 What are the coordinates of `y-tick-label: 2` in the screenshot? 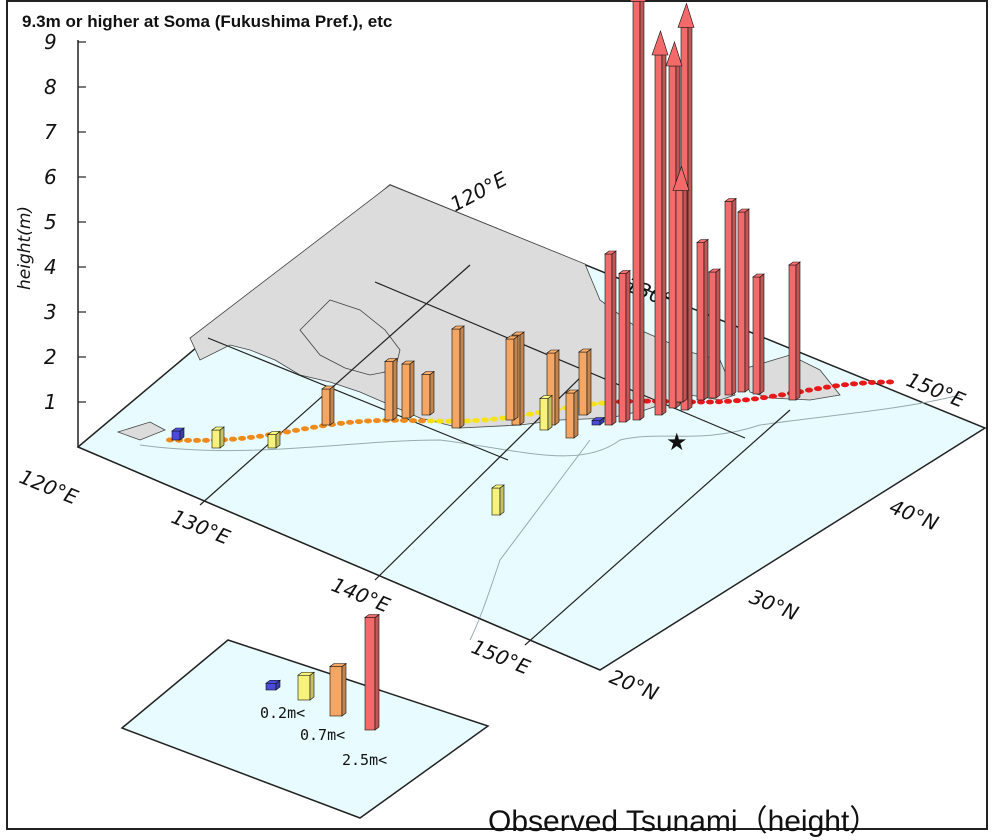 It's located at (50, 357).